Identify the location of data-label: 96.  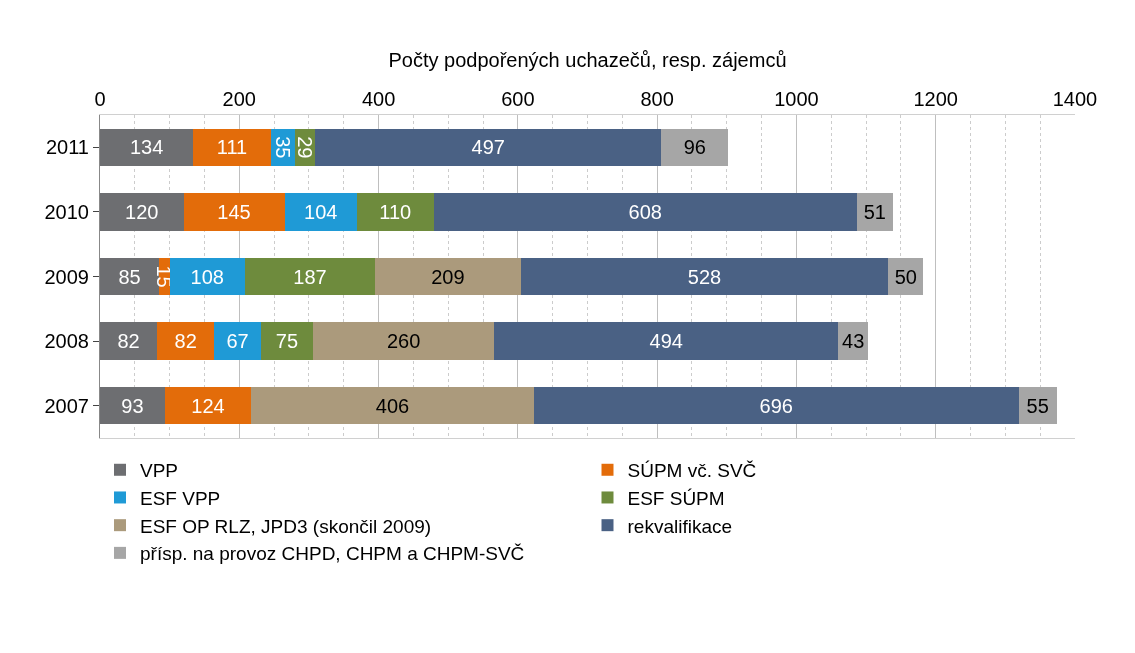
(694, 147).